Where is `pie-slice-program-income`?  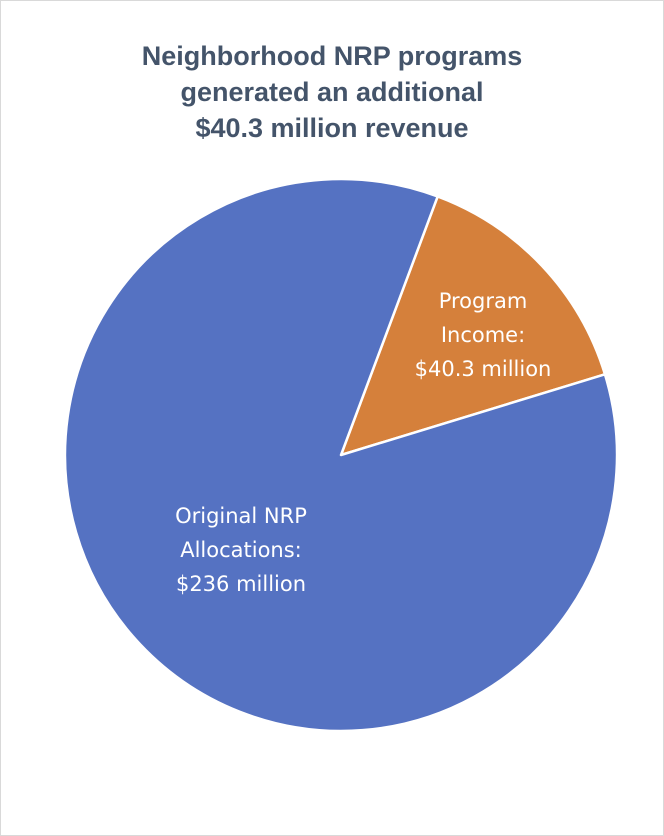
pie-slice-program-income is located at coordinates (473, 326).